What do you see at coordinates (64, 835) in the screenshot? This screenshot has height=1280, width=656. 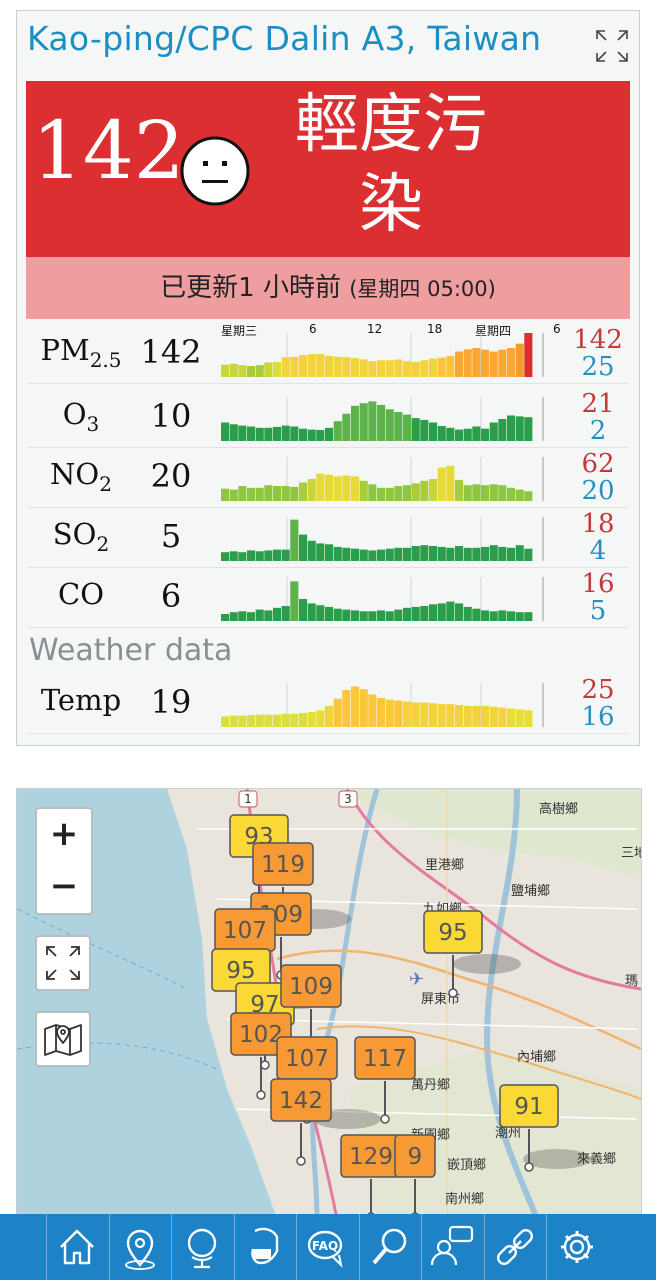 I see `zoom-in-button: +` at bounding box center [64, 835].